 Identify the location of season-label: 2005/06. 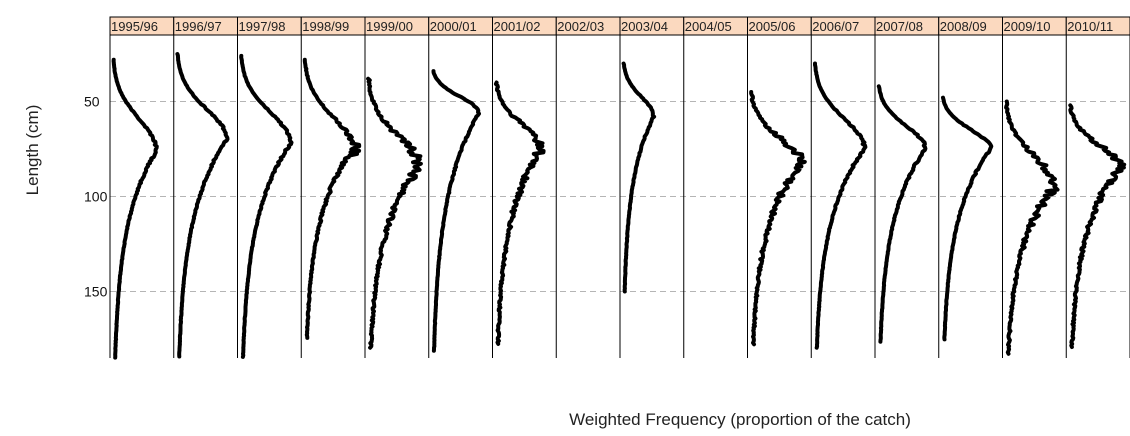
(772, 26).